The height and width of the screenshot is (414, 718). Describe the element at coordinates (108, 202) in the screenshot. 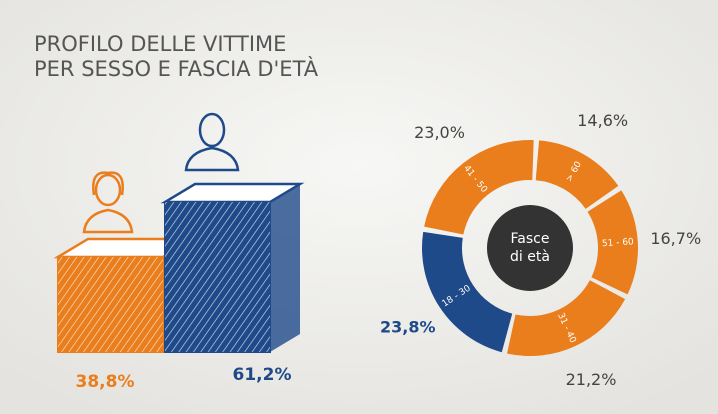

I see `female-icon` at that location.